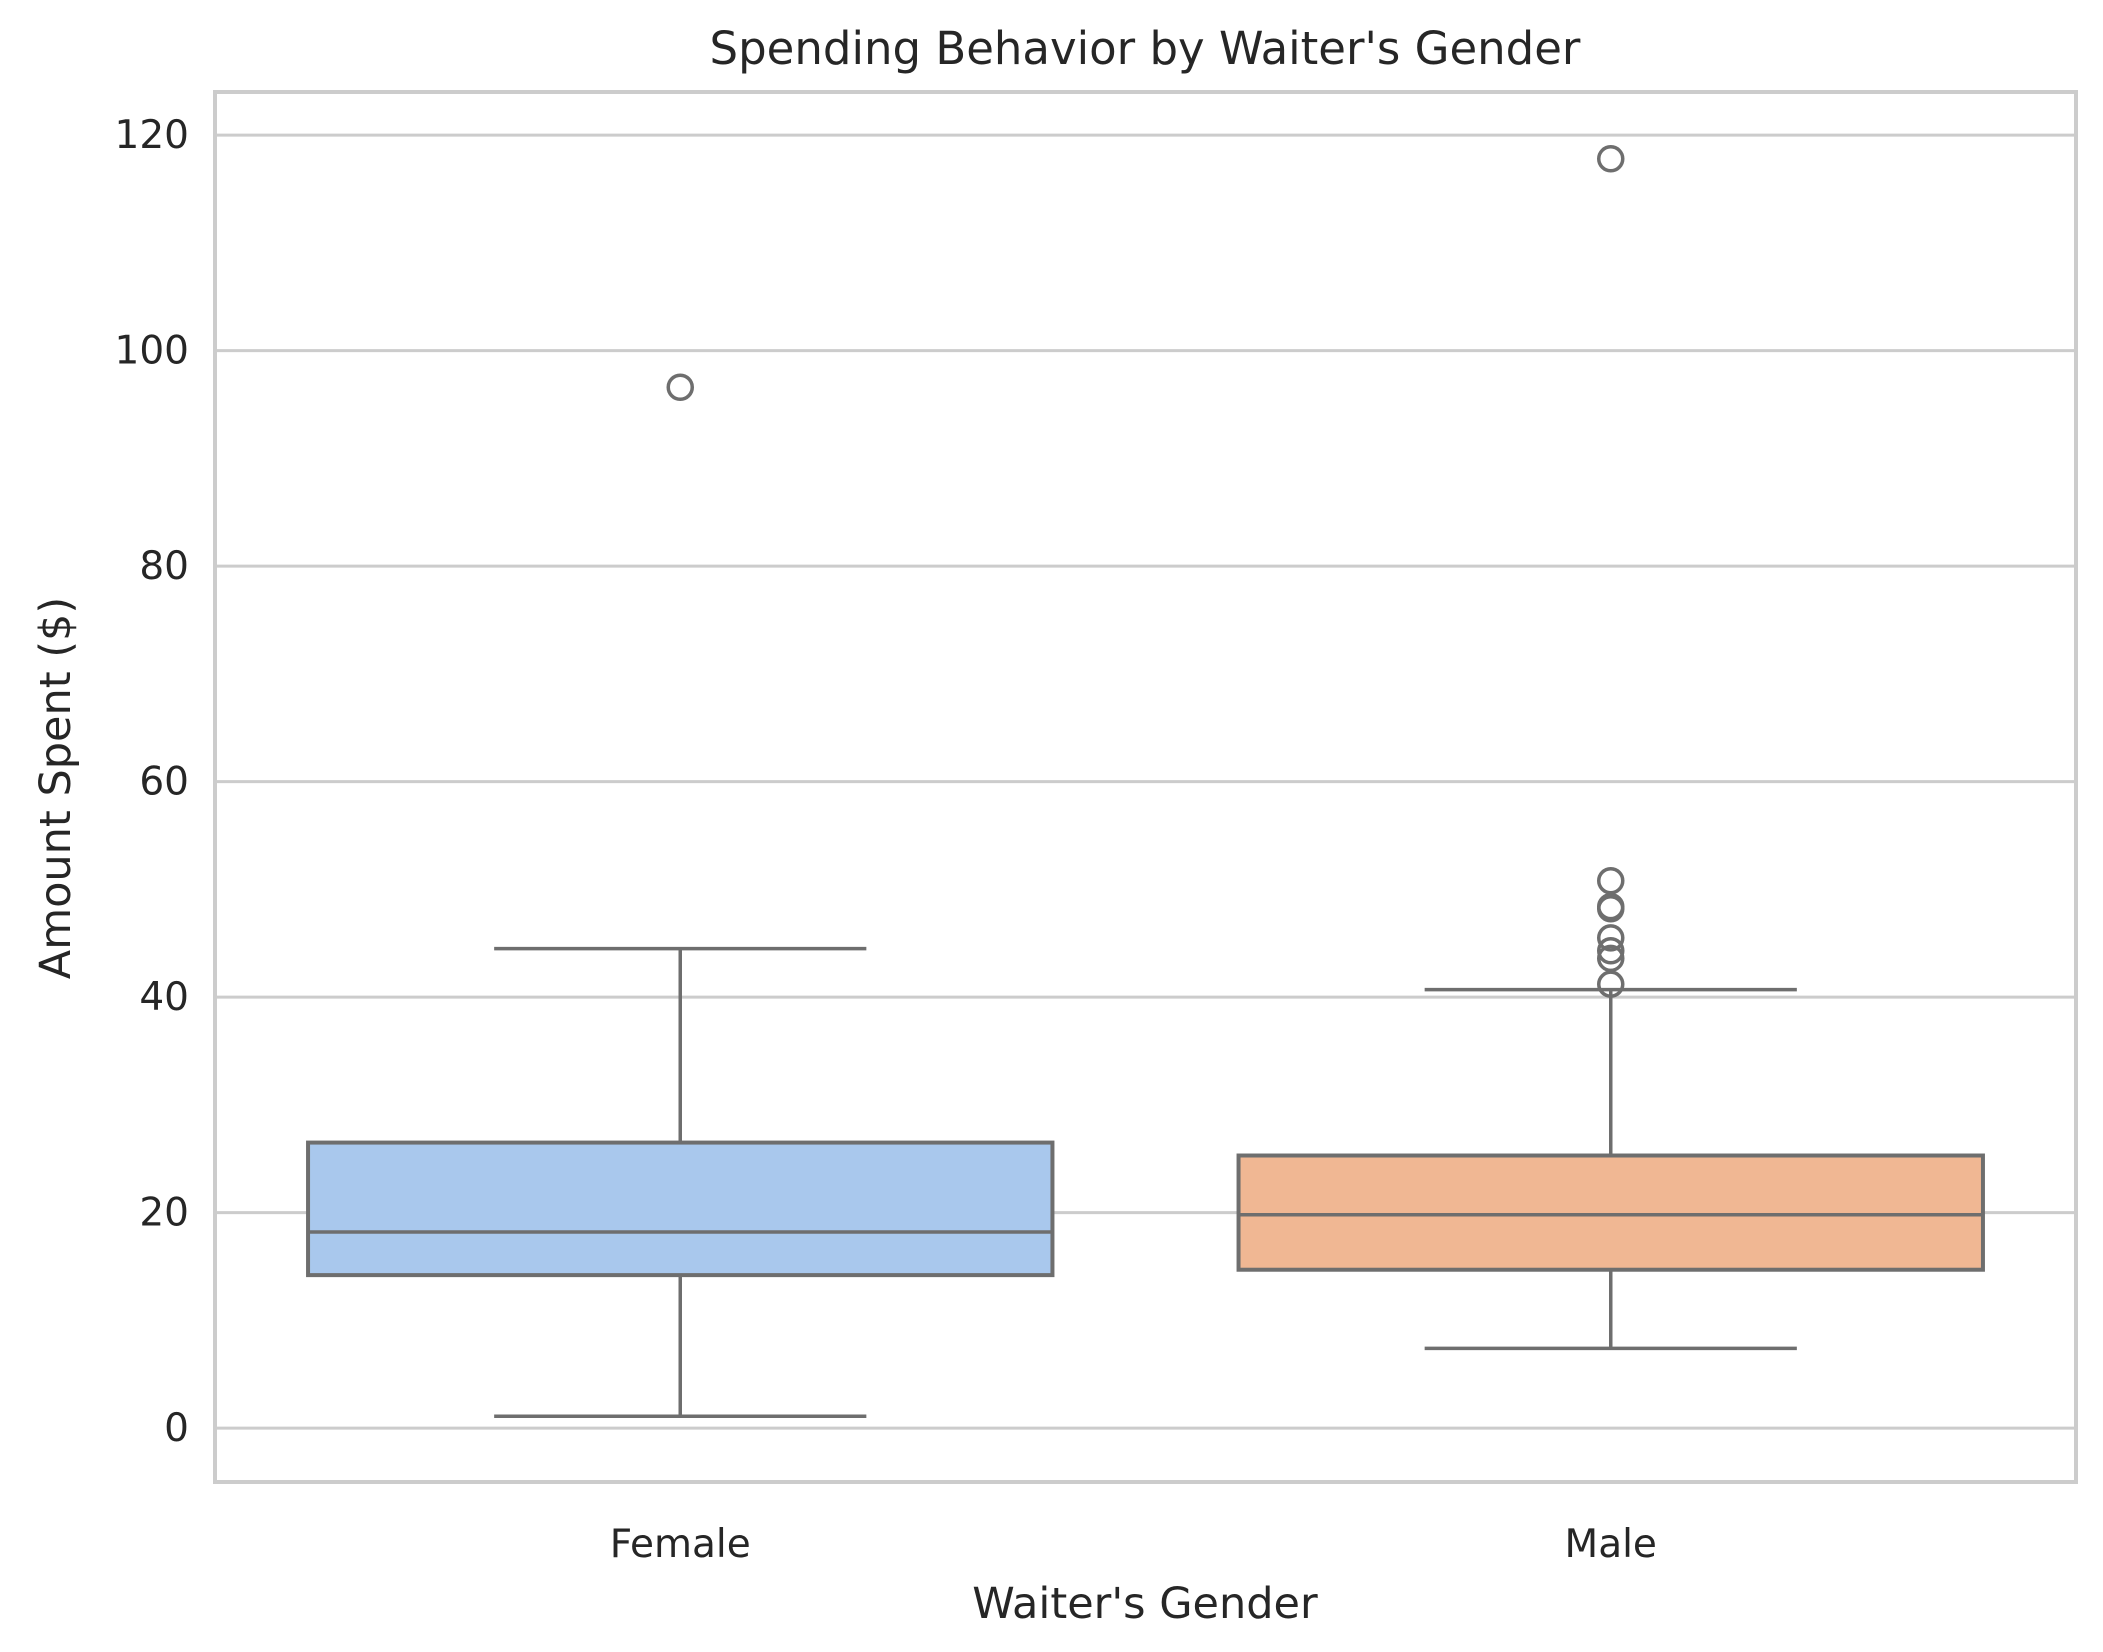 The image size is (2103, 1652). What do you see at coordinates (1133, 1544) in the screenshot?
I see `x-tick-labels: Female Male` at bounding box center [1133, 1544].